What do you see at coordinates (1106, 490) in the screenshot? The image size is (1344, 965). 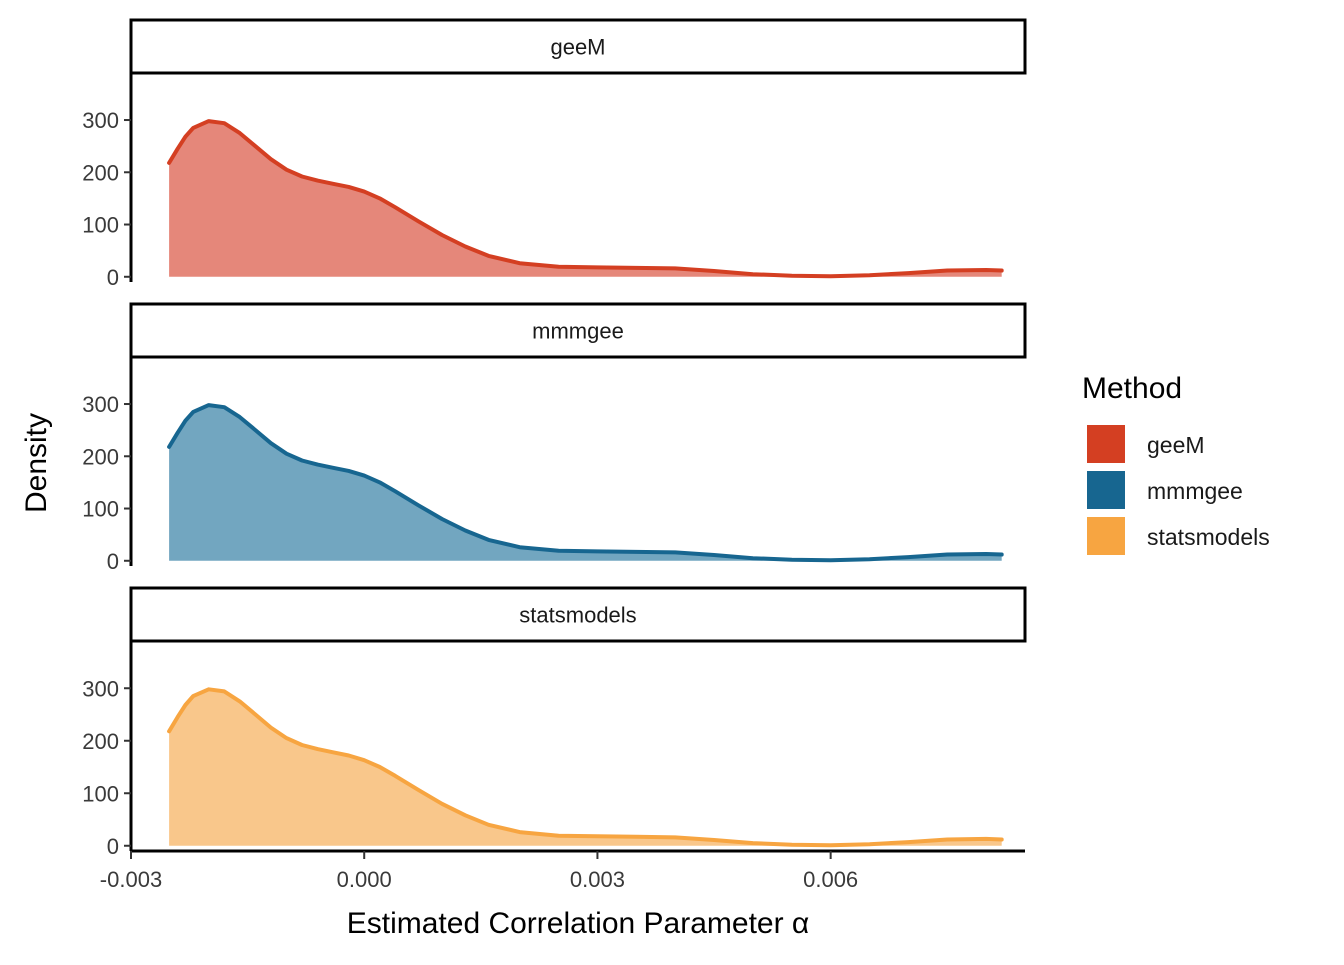 I see `legend-key-mmmgee` at bounding box center [1106, 490].